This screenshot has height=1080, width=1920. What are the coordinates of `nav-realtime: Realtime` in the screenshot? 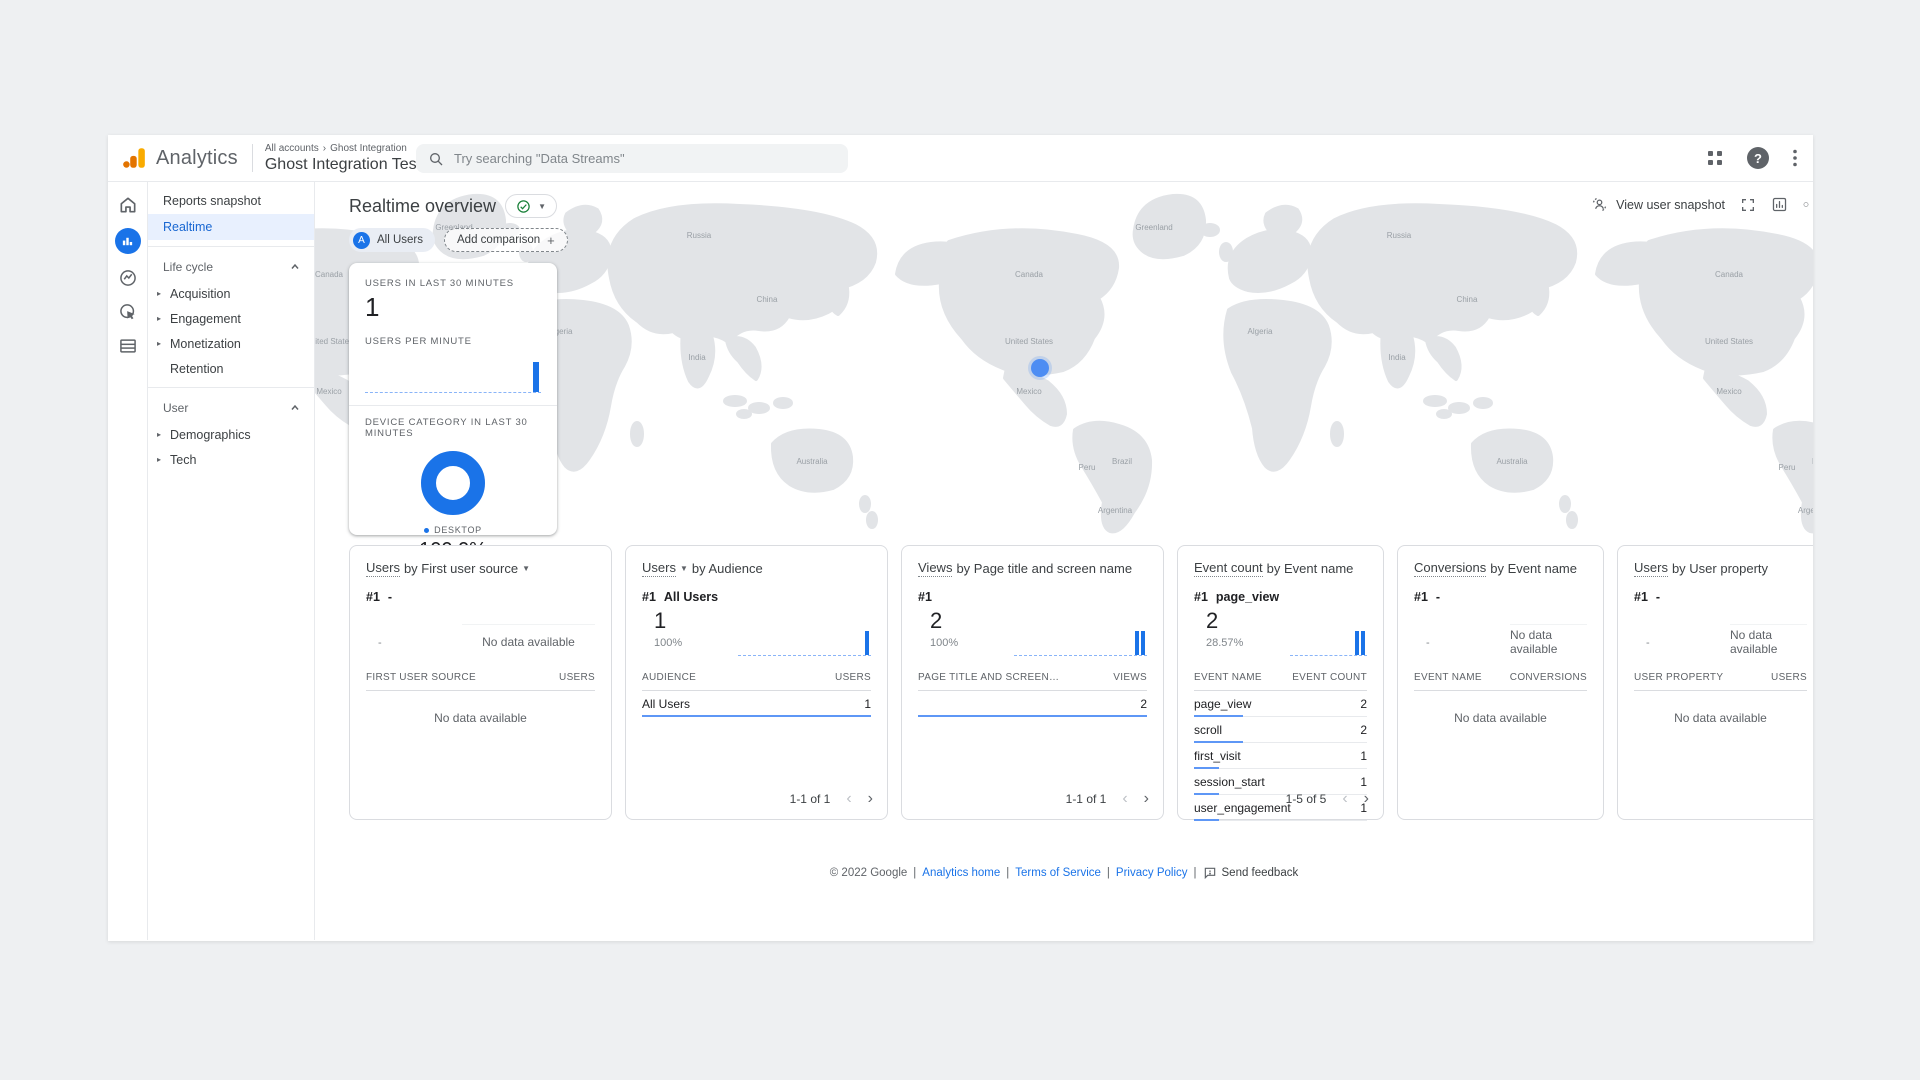 It's located at (231, 227).